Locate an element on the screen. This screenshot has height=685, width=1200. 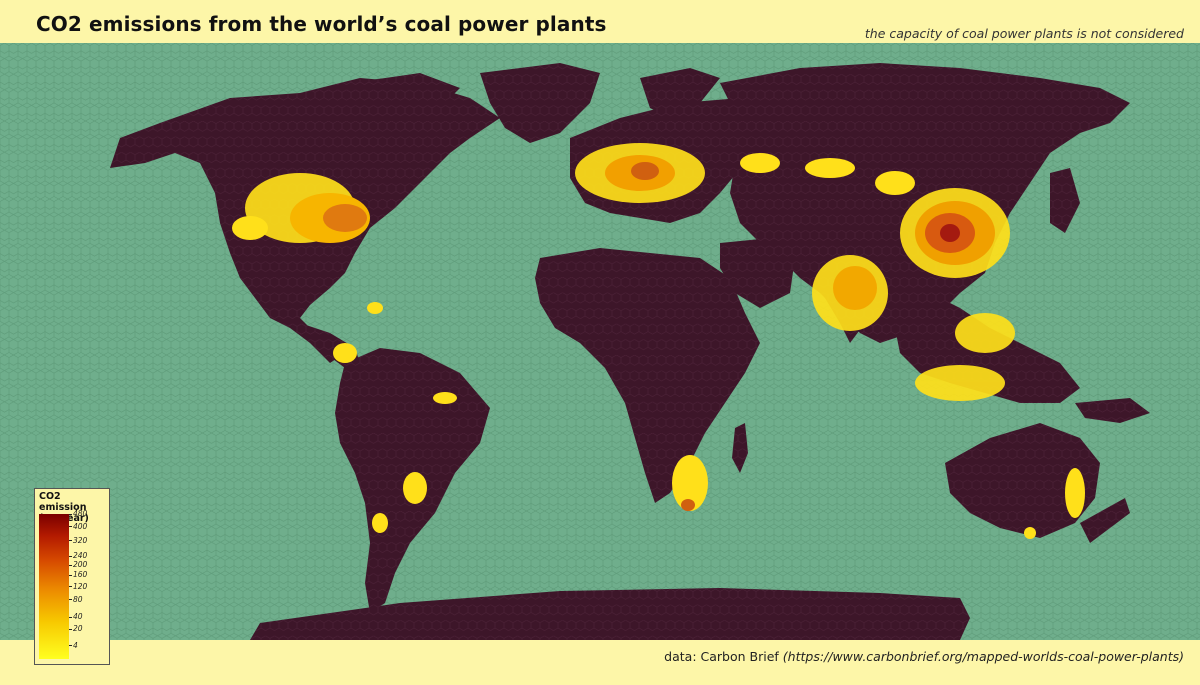
australia is located at coordinates (1022, 480).